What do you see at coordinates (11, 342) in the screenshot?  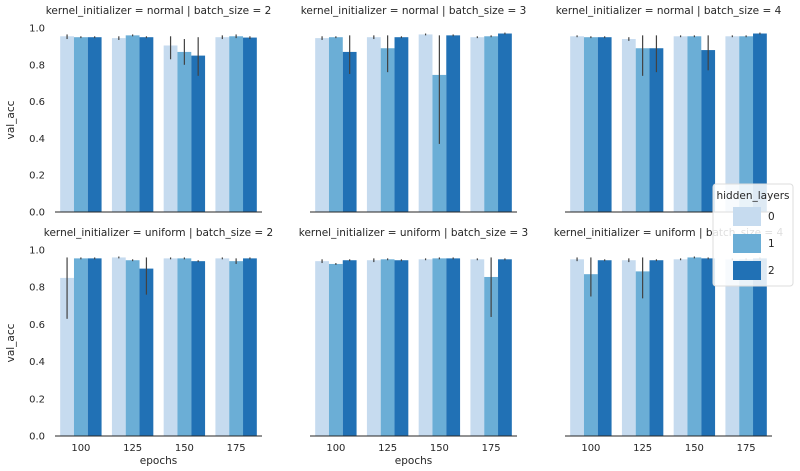 I see `y-axis-label: val_acc` at bounding box center [11, 342].